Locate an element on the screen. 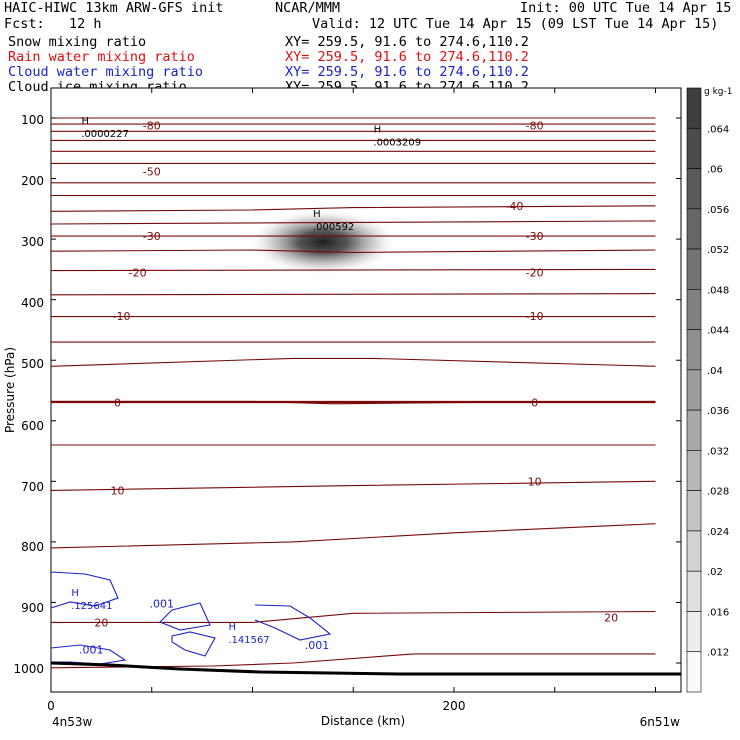  y-tick-label: 700 is located at coordinates (32, 487).